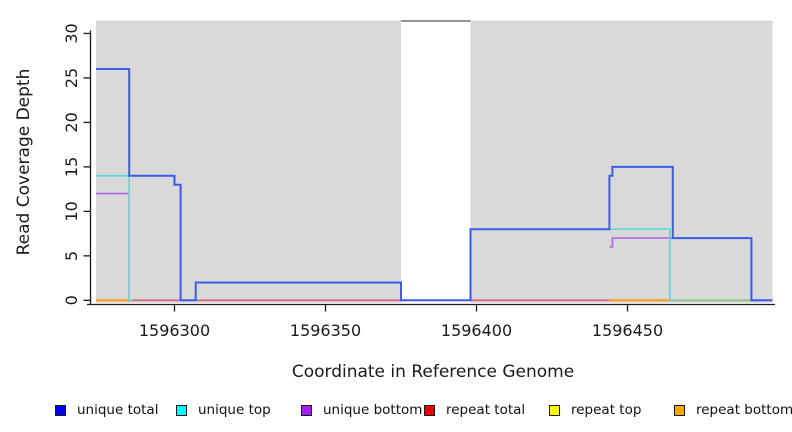  Describe the element at coordinates (71, 300) in the screenshot. I see `y-tick-label: 0` at that location.